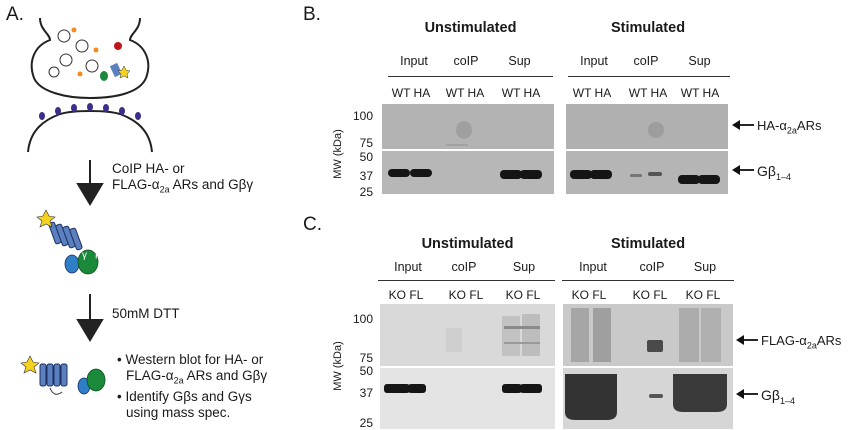 Image resolution: width=850 pixels, height=430 pixels. What do you see at coordinates (366, 176) in the screenshot?
I see `b-mw-37: 37` at bounding box center [366, 176].